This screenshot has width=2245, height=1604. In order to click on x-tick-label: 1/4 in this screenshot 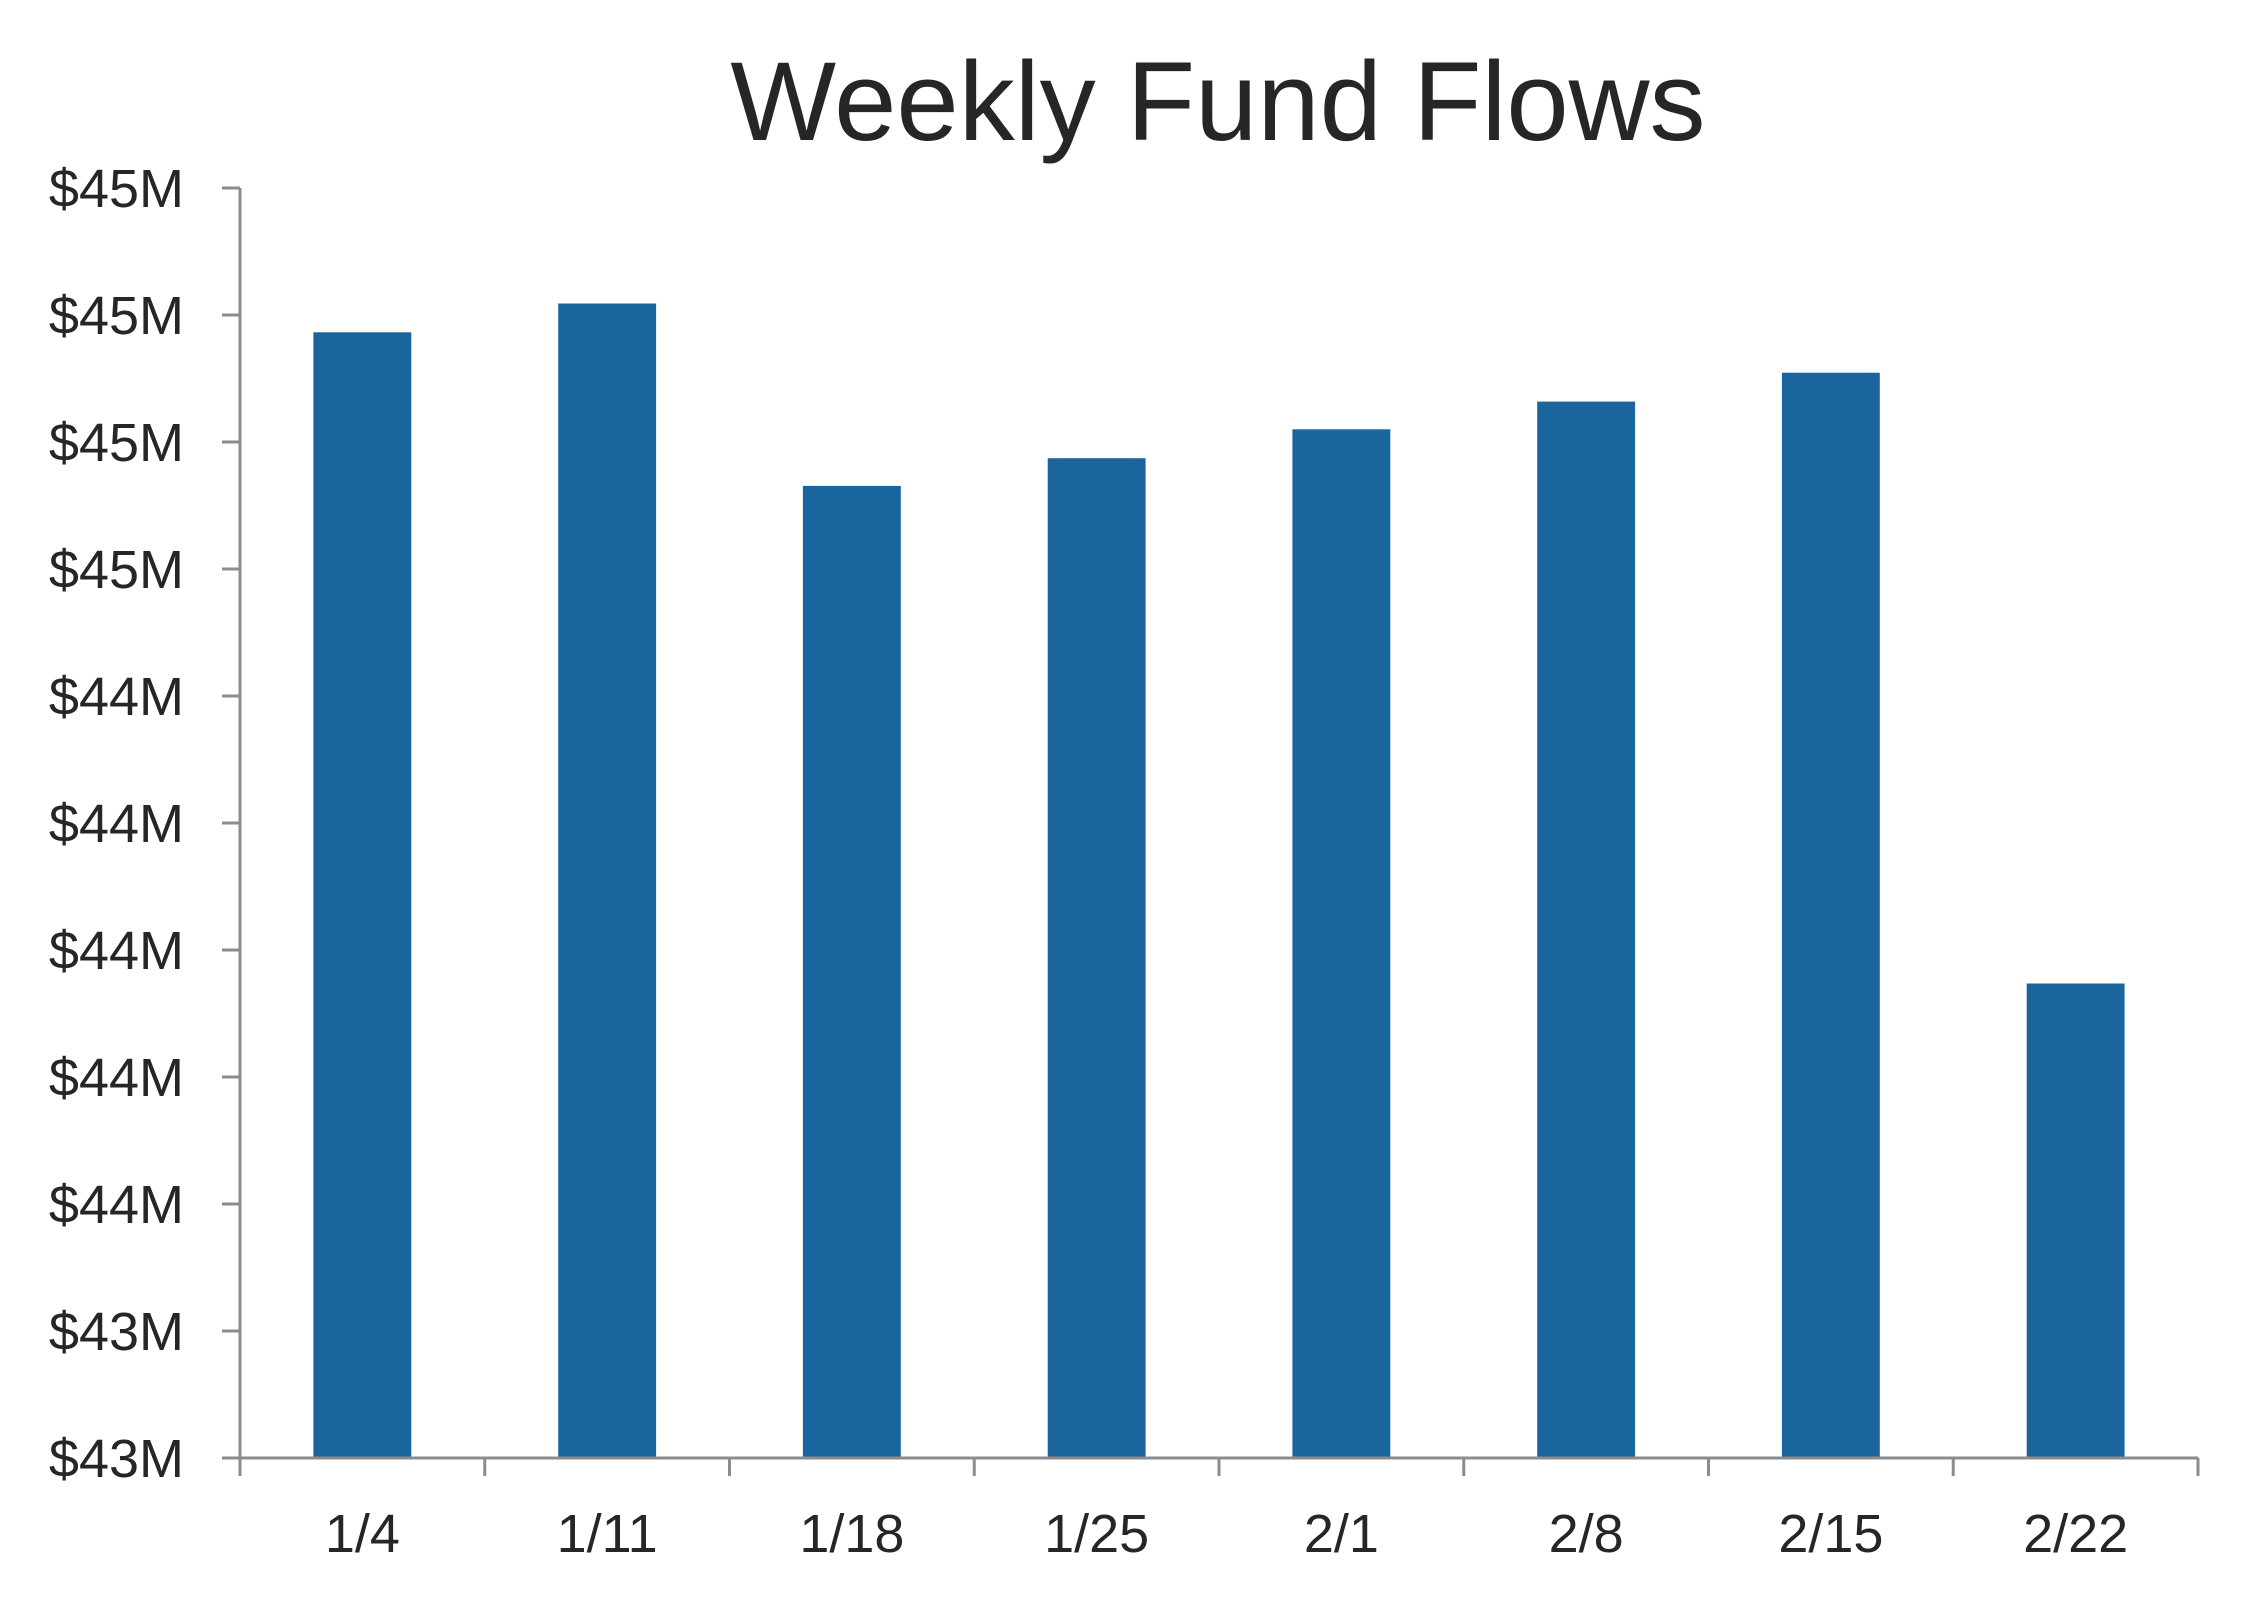, I will do `click(362, 1534)`.